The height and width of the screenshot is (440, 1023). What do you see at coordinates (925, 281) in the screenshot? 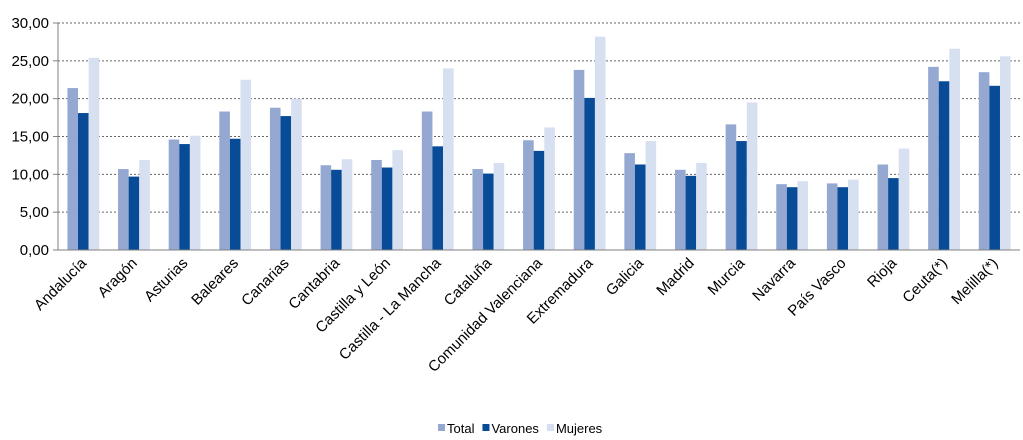
I see `x-tick-label: Ceuta(*)` at bounding box center [925, 281].